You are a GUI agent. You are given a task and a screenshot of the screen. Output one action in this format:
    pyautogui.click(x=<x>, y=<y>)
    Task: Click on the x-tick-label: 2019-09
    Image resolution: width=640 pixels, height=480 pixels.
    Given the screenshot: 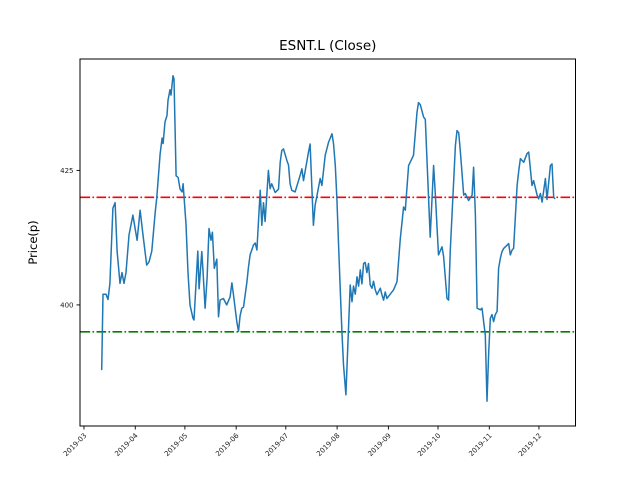 What is the action you would take?
    pyautogui.click(x=379, y=445)
    